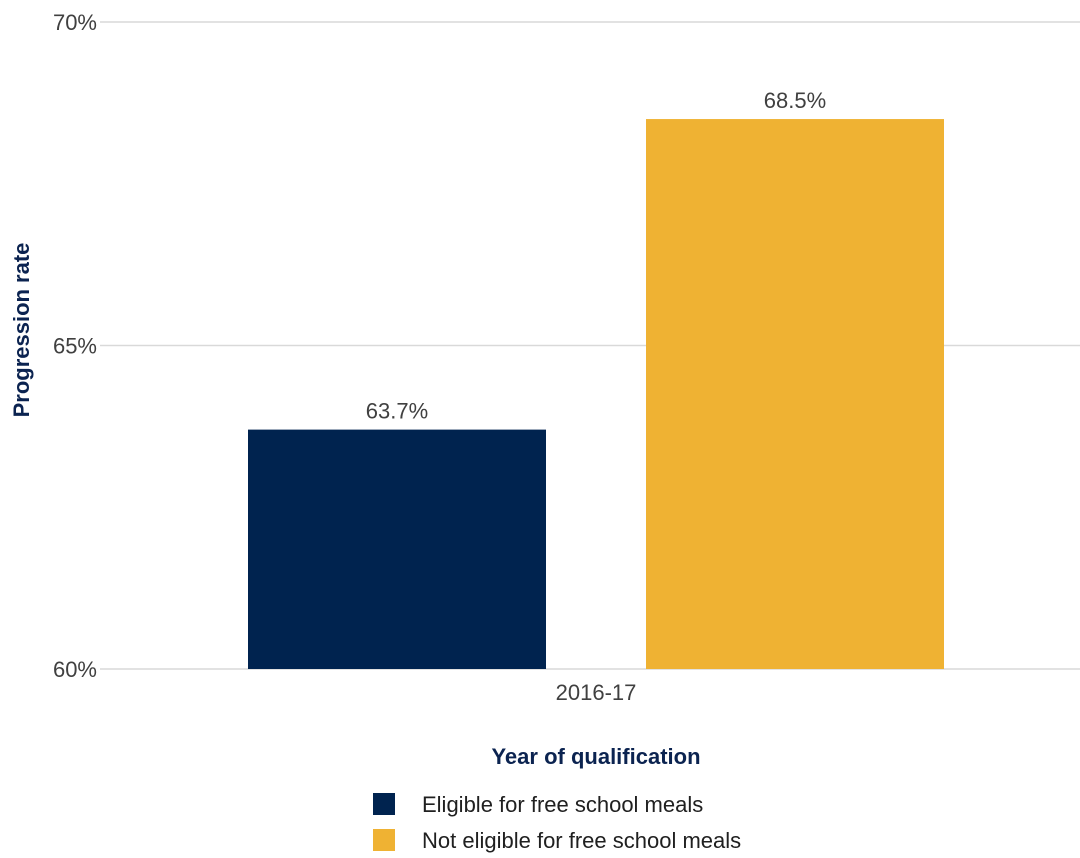  What do you see at coordinates (795, 100) in the screenshot?
I see `data-label: 68.5%` at bounding box center [795, 100].